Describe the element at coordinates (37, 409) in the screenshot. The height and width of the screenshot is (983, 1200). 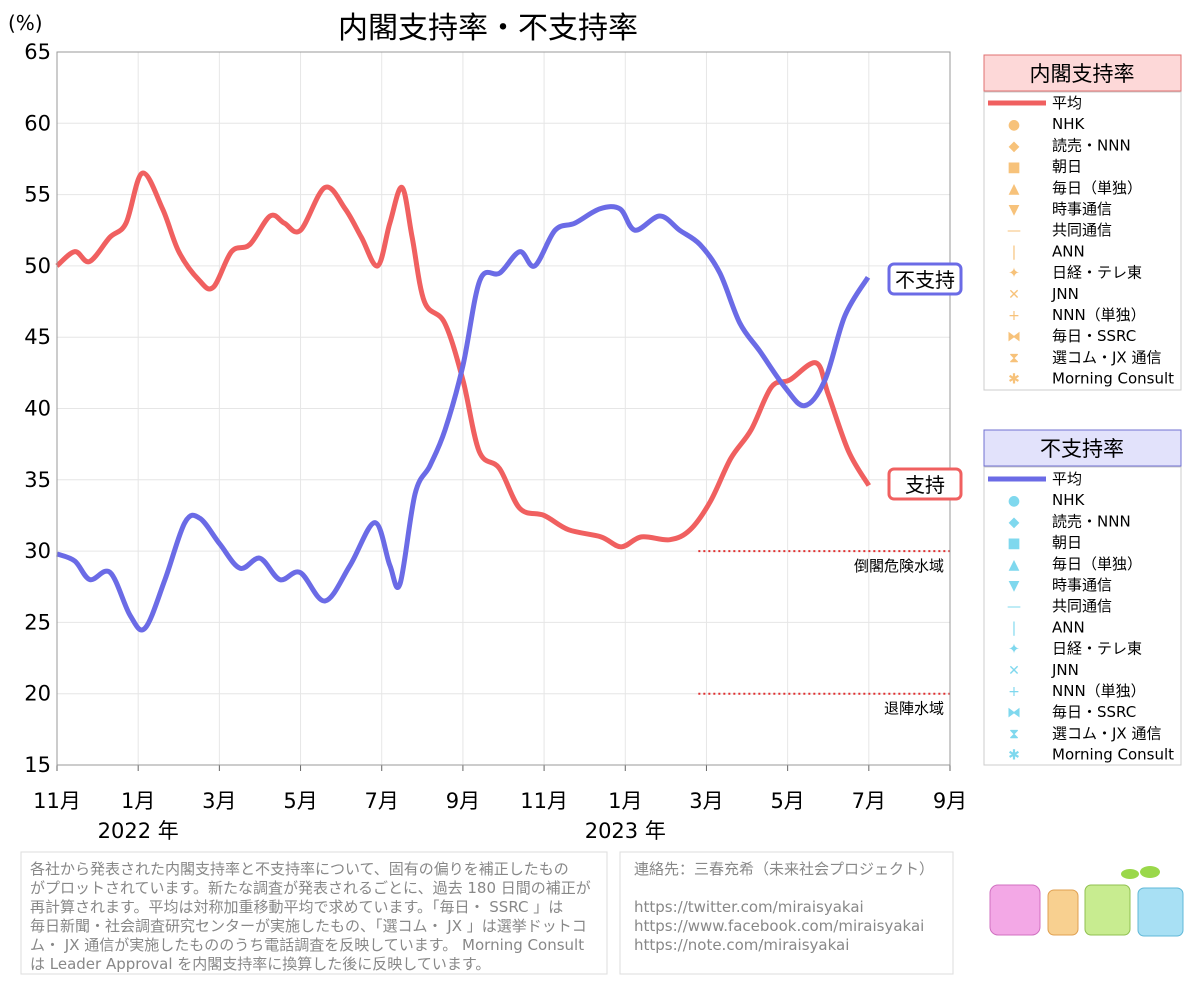
I see `y-tick-label: 40` at that location.